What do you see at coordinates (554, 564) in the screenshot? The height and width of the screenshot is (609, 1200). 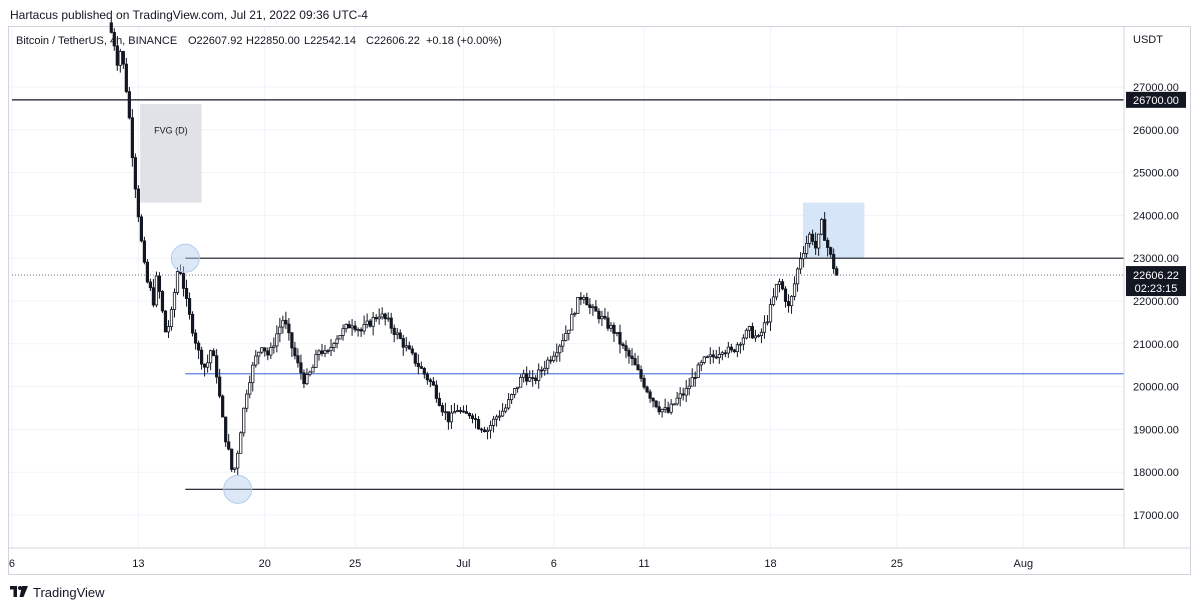 I see `time-tick-label: 6` at bounding box center [554, 564].